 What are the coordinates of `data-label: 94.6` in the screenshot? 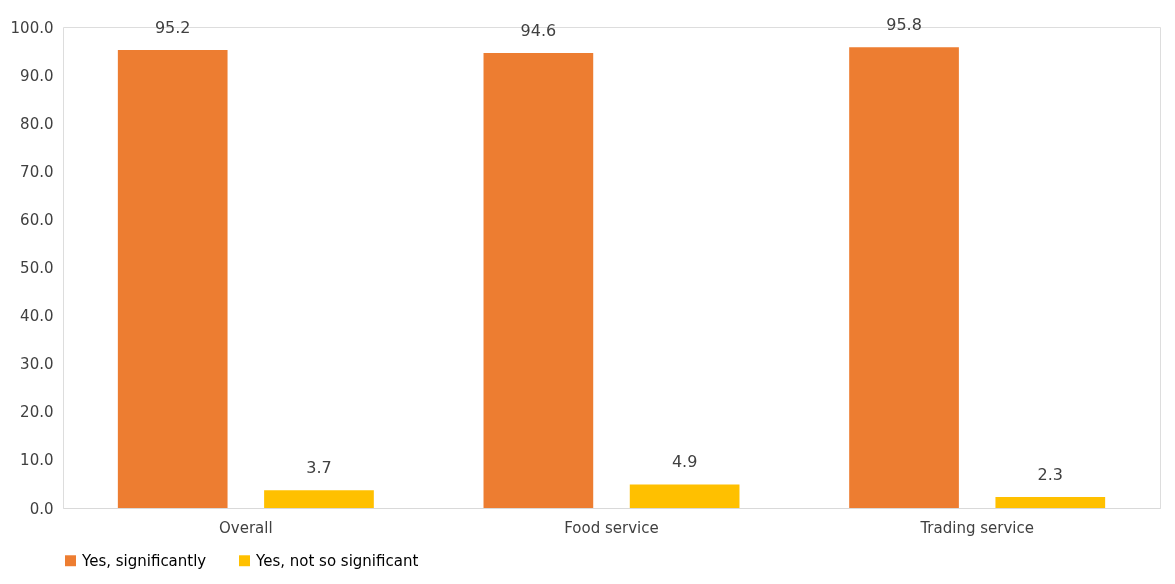 It's located at (538, 30).